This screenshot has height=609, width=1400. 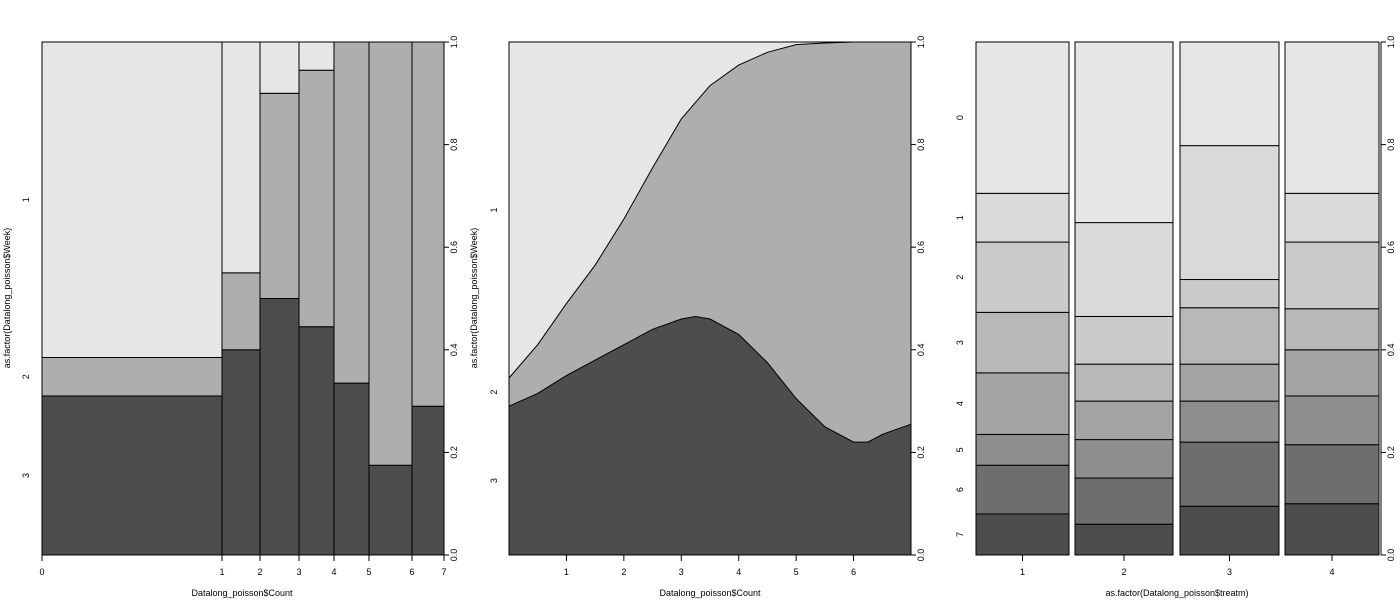 What do you see at coordinates (494, 480) in the screenshot?
I see `p2-category-label: 3` at bounding box center [494, 480].